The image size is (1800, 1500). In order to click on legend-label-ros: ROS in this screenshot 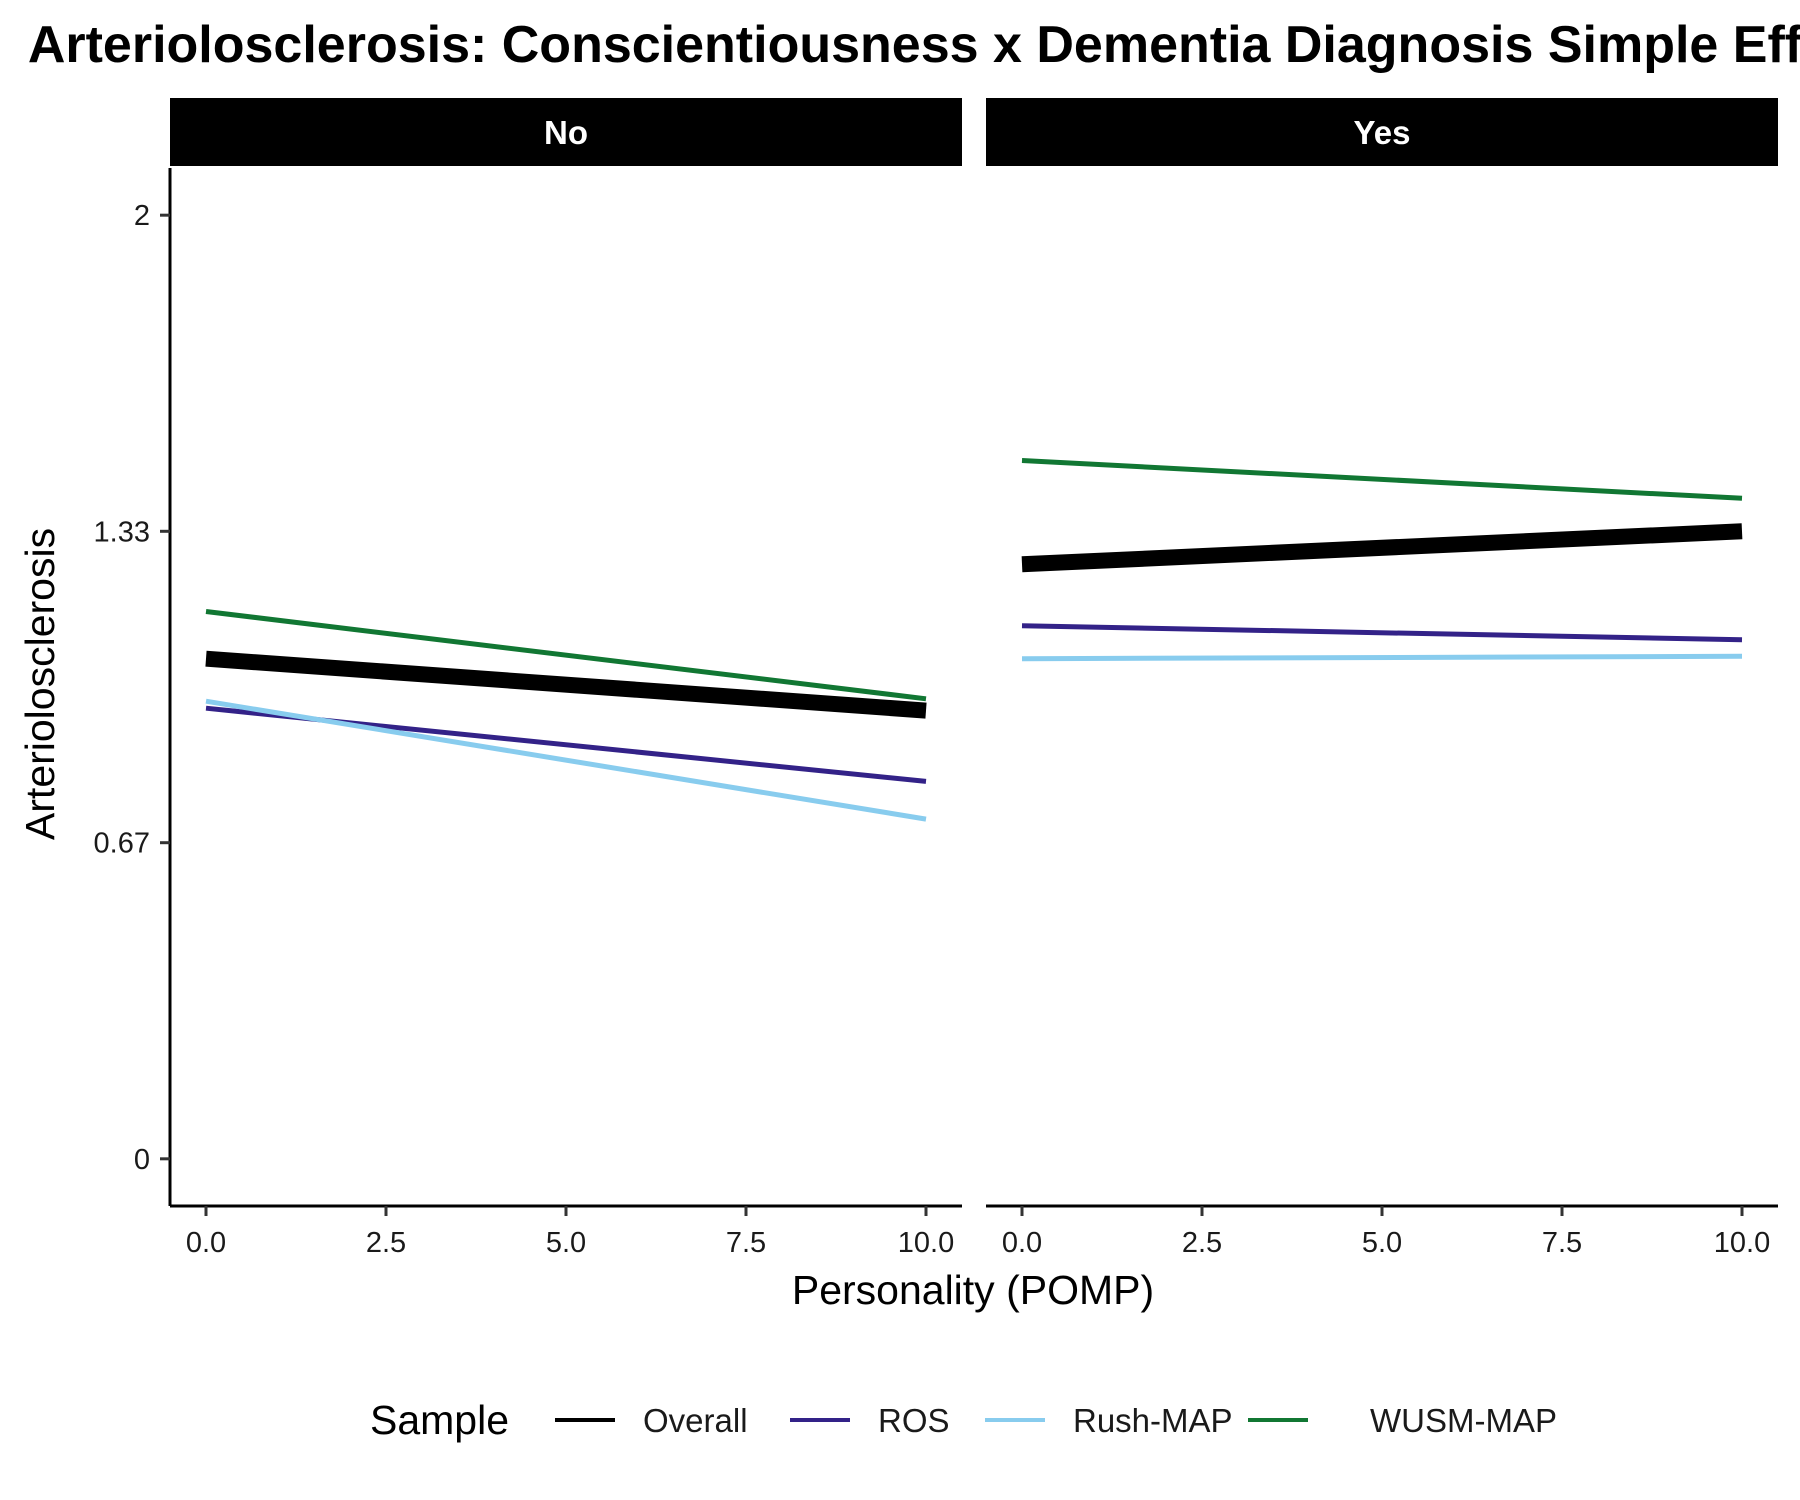, I will do `click(914, 1420)`.